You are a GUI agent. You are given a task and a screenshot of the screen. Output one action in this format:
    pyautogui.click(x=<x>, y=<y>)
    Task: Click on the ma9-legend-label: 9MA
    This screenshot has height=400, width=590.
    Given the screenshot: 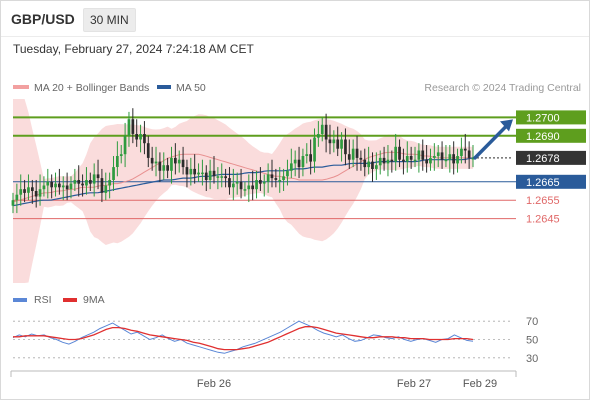 What is the action you would take?
    pyautogui.click(x=94, y=300)
    